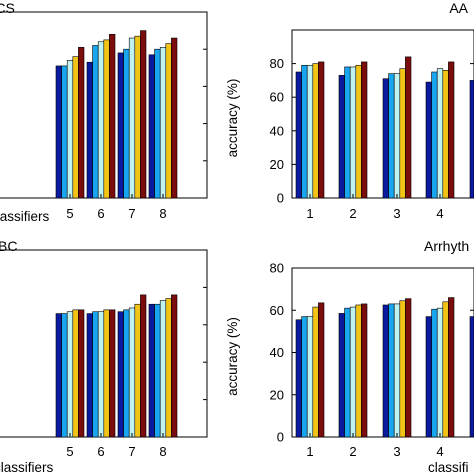  What do you see at coordinates (8, 246) in the screenshot?
I see `panel-title: BC` at bounding box center [8, 246].